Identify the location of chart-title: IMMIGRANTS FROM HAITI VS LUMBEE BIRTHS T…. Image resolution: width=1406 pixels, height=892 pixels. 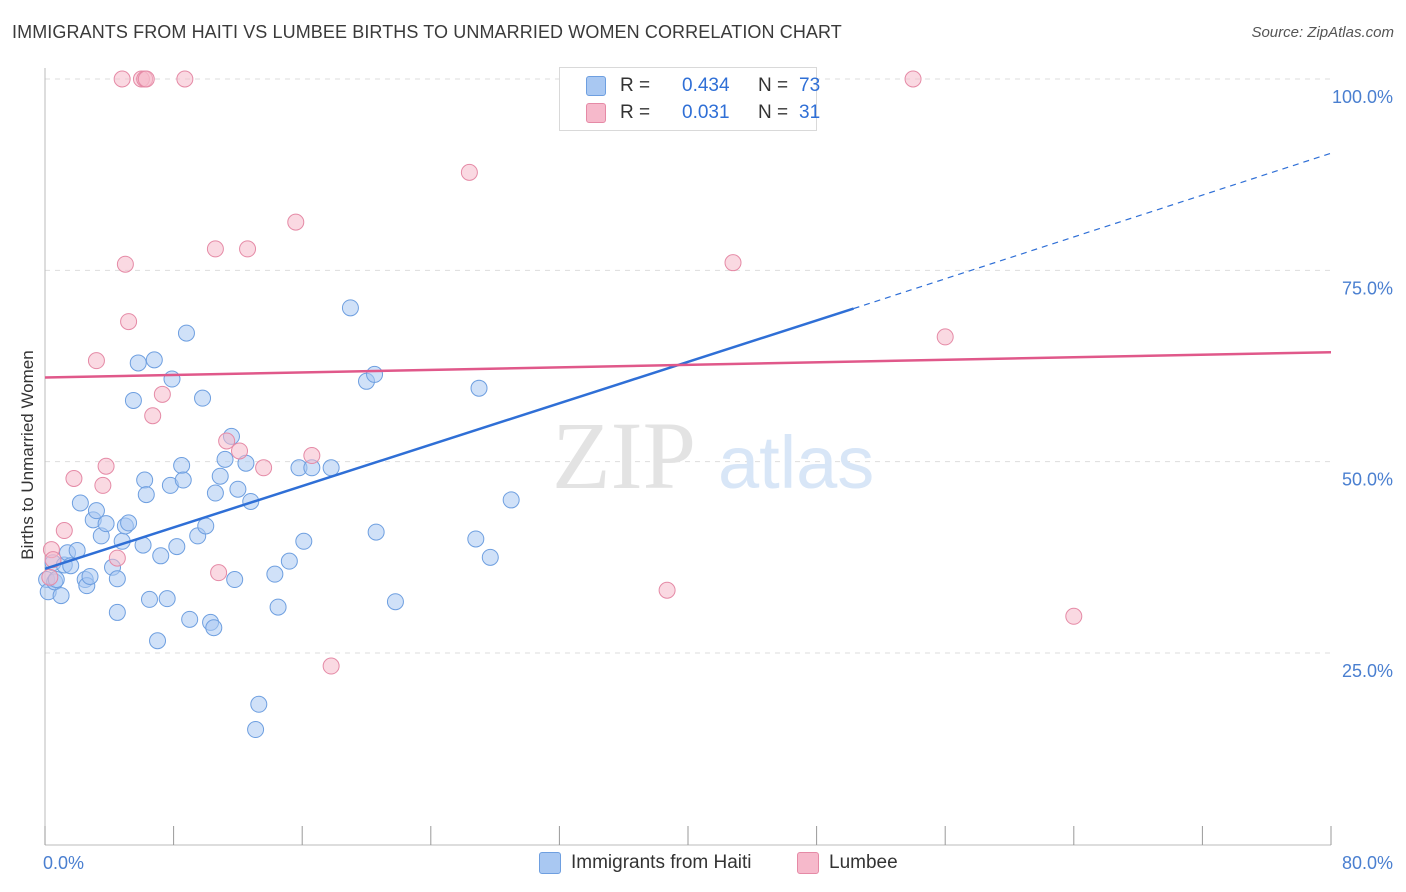
(427, 32).